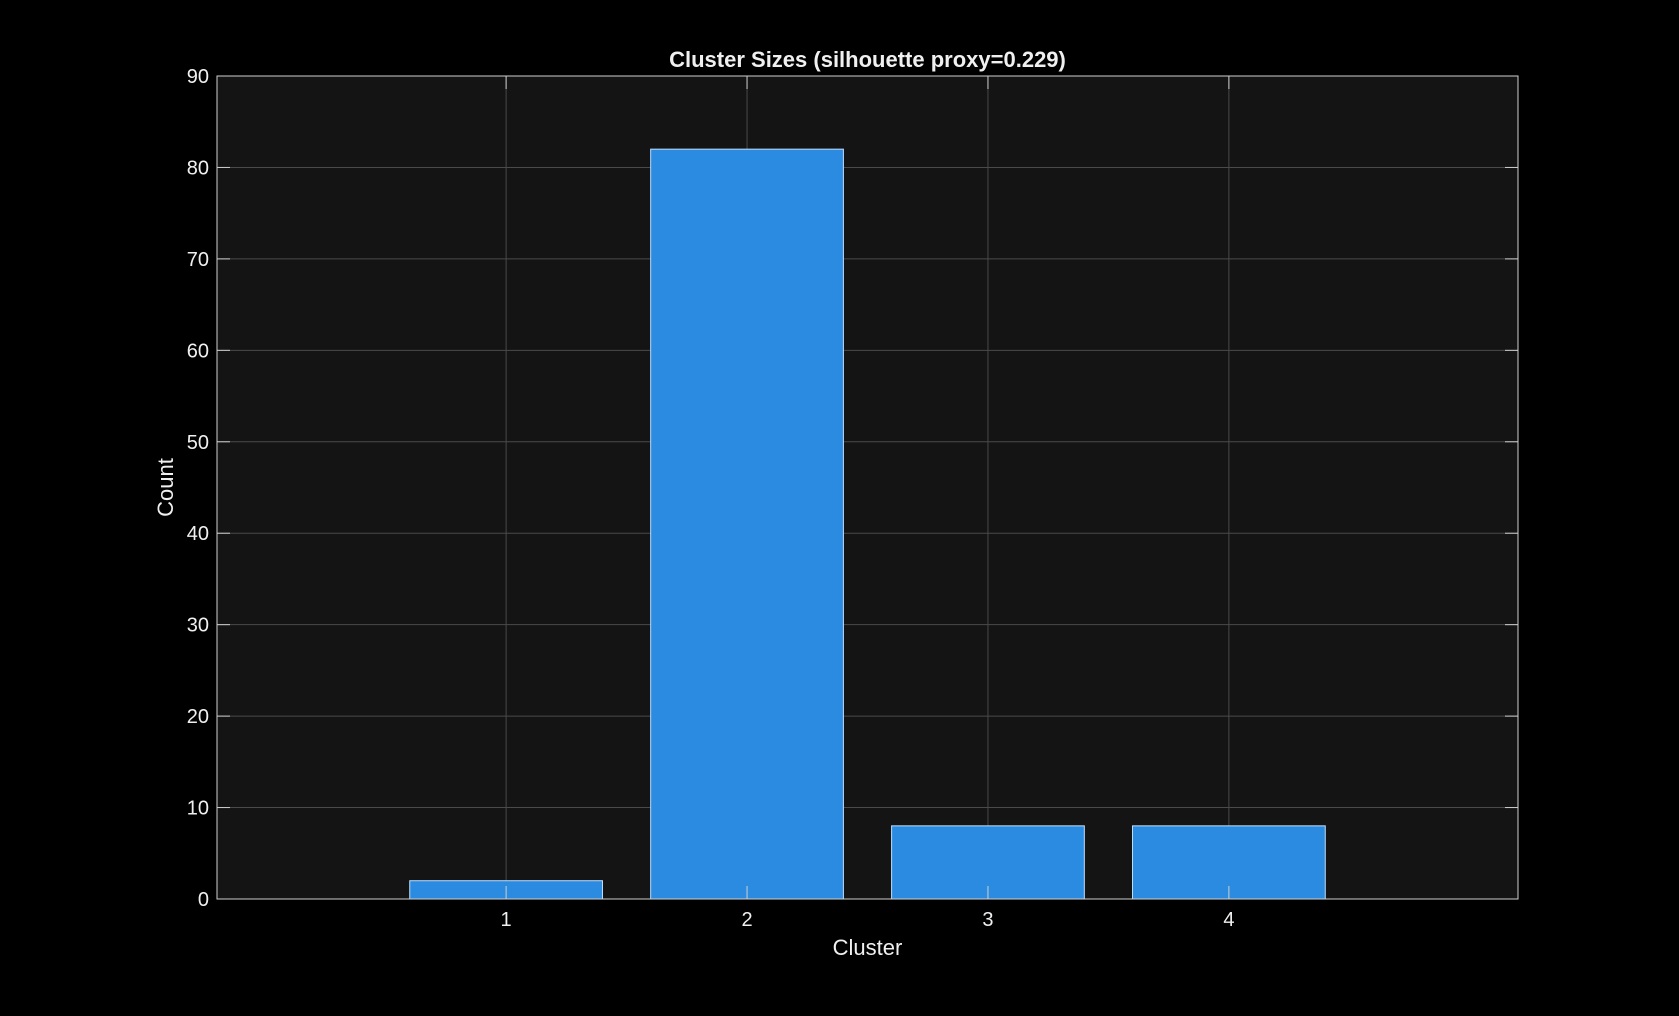 The image size is (1679, 1016). What do you see at coordinates (506, 920) in the screenshot?
I see `x-tick-label: 1` at bounding box center [506, 920].